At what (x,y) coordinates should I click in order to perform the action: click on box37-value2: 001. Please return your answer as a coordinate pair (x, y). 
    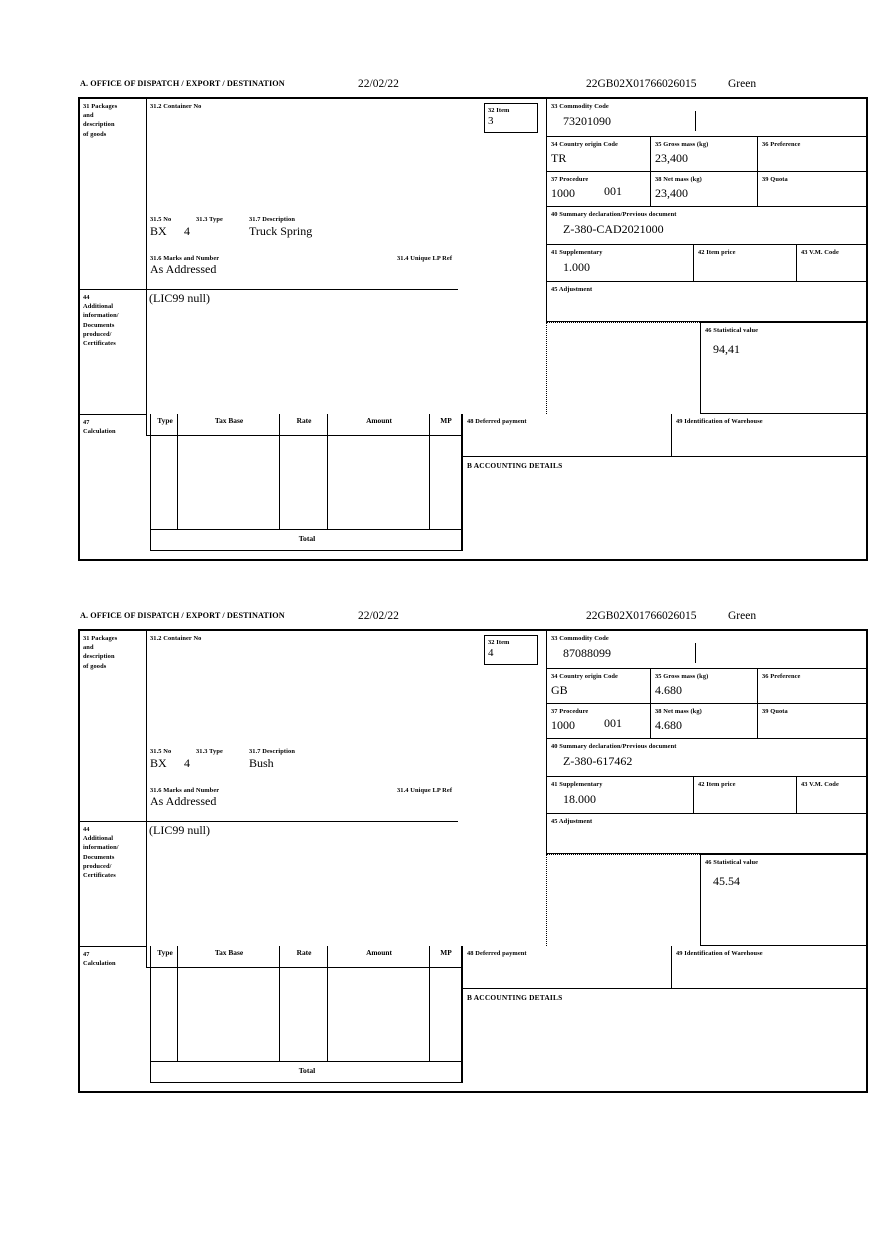
    Looking at the image, I should click on (613, 723).